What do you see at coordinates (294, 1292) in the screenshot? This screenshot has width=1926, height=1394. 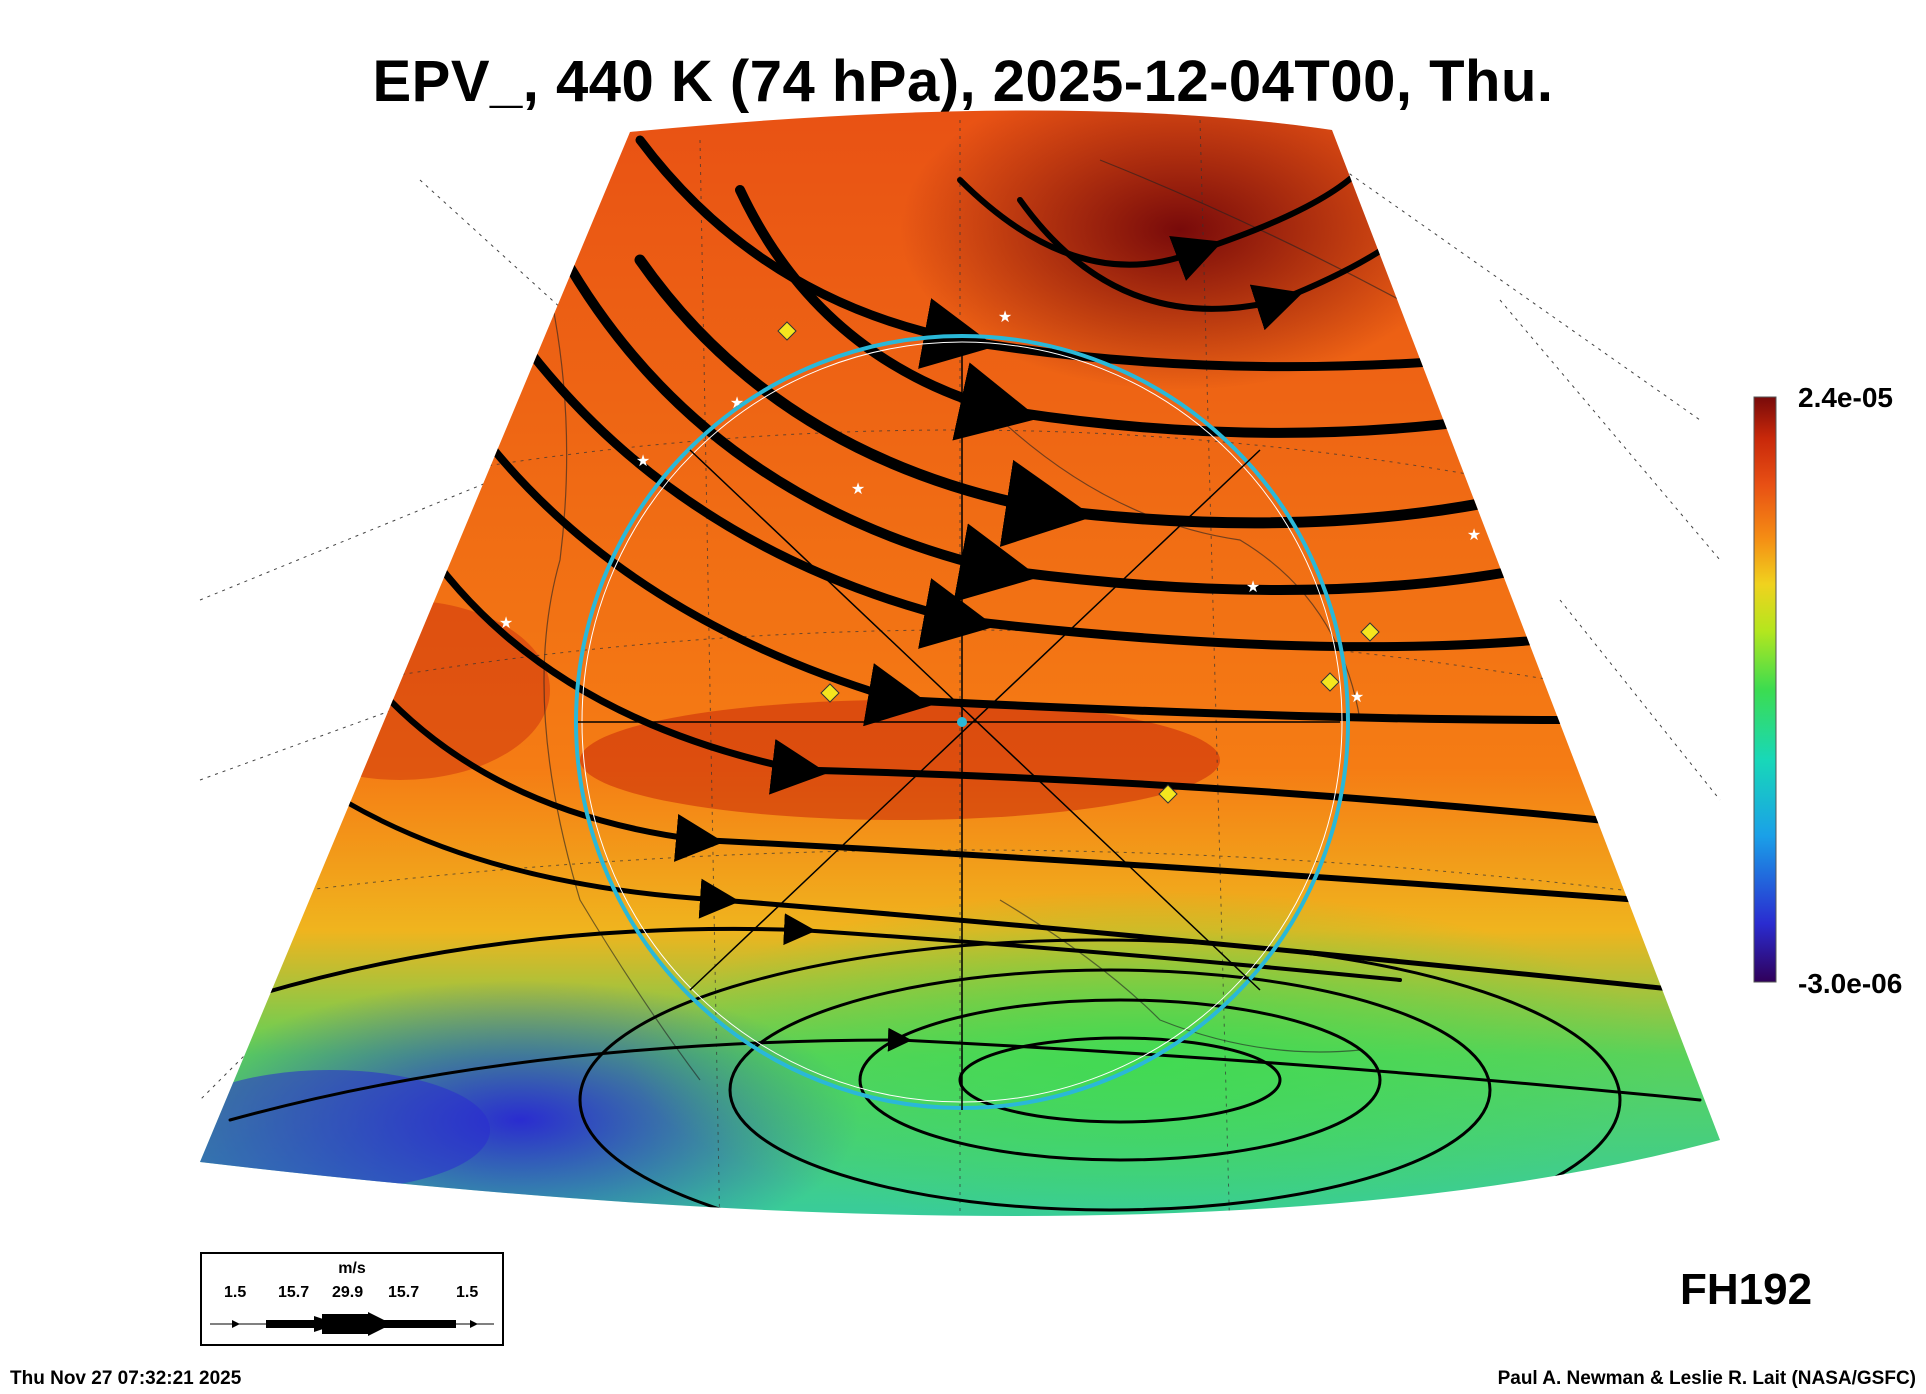 I see `legend-value-2: 15.7` at bounding box center [294, 1292].